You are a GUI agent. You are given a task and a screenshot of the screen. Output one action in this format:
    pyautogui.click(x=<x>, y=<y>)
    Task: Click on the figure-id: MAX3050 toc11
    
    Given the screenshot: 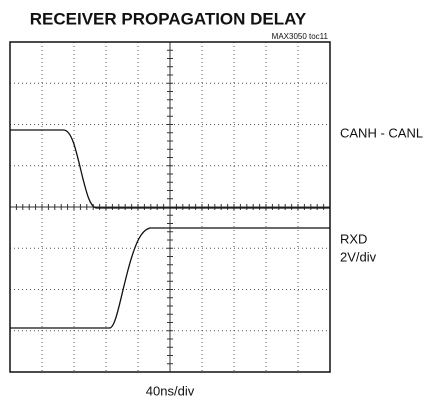 What is the action you would take?
    pyautogui.click(x=300, y=36)
    